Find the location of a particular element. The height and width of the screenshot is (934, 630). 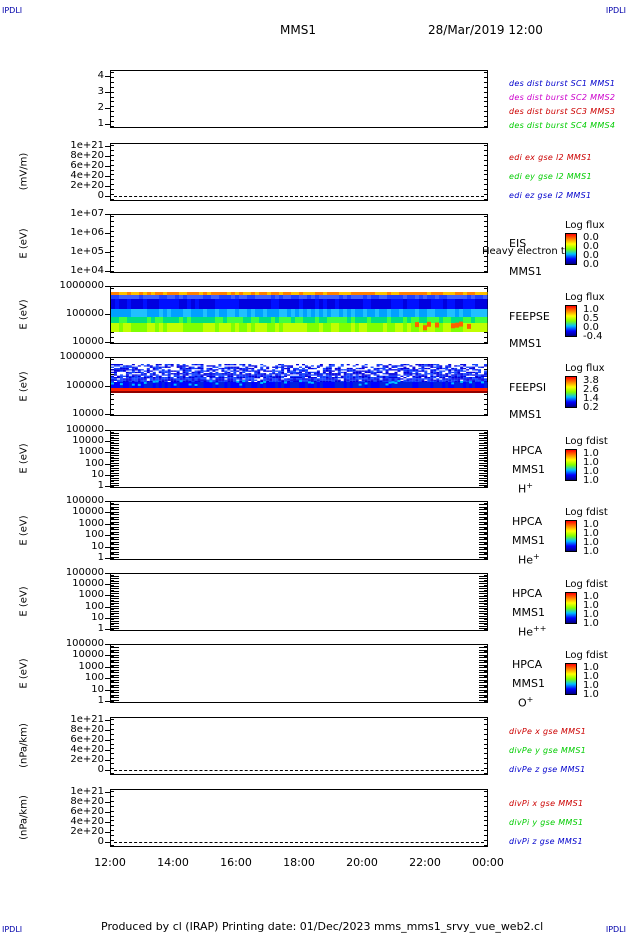

legend-item: divPe z gse MMS1 is located at coordinates (547, 769).